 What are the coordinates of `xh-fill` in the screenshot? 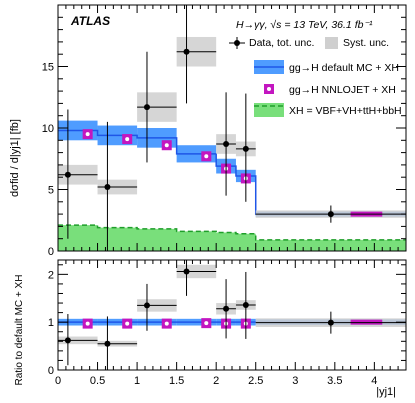 It's located at (232, 238).